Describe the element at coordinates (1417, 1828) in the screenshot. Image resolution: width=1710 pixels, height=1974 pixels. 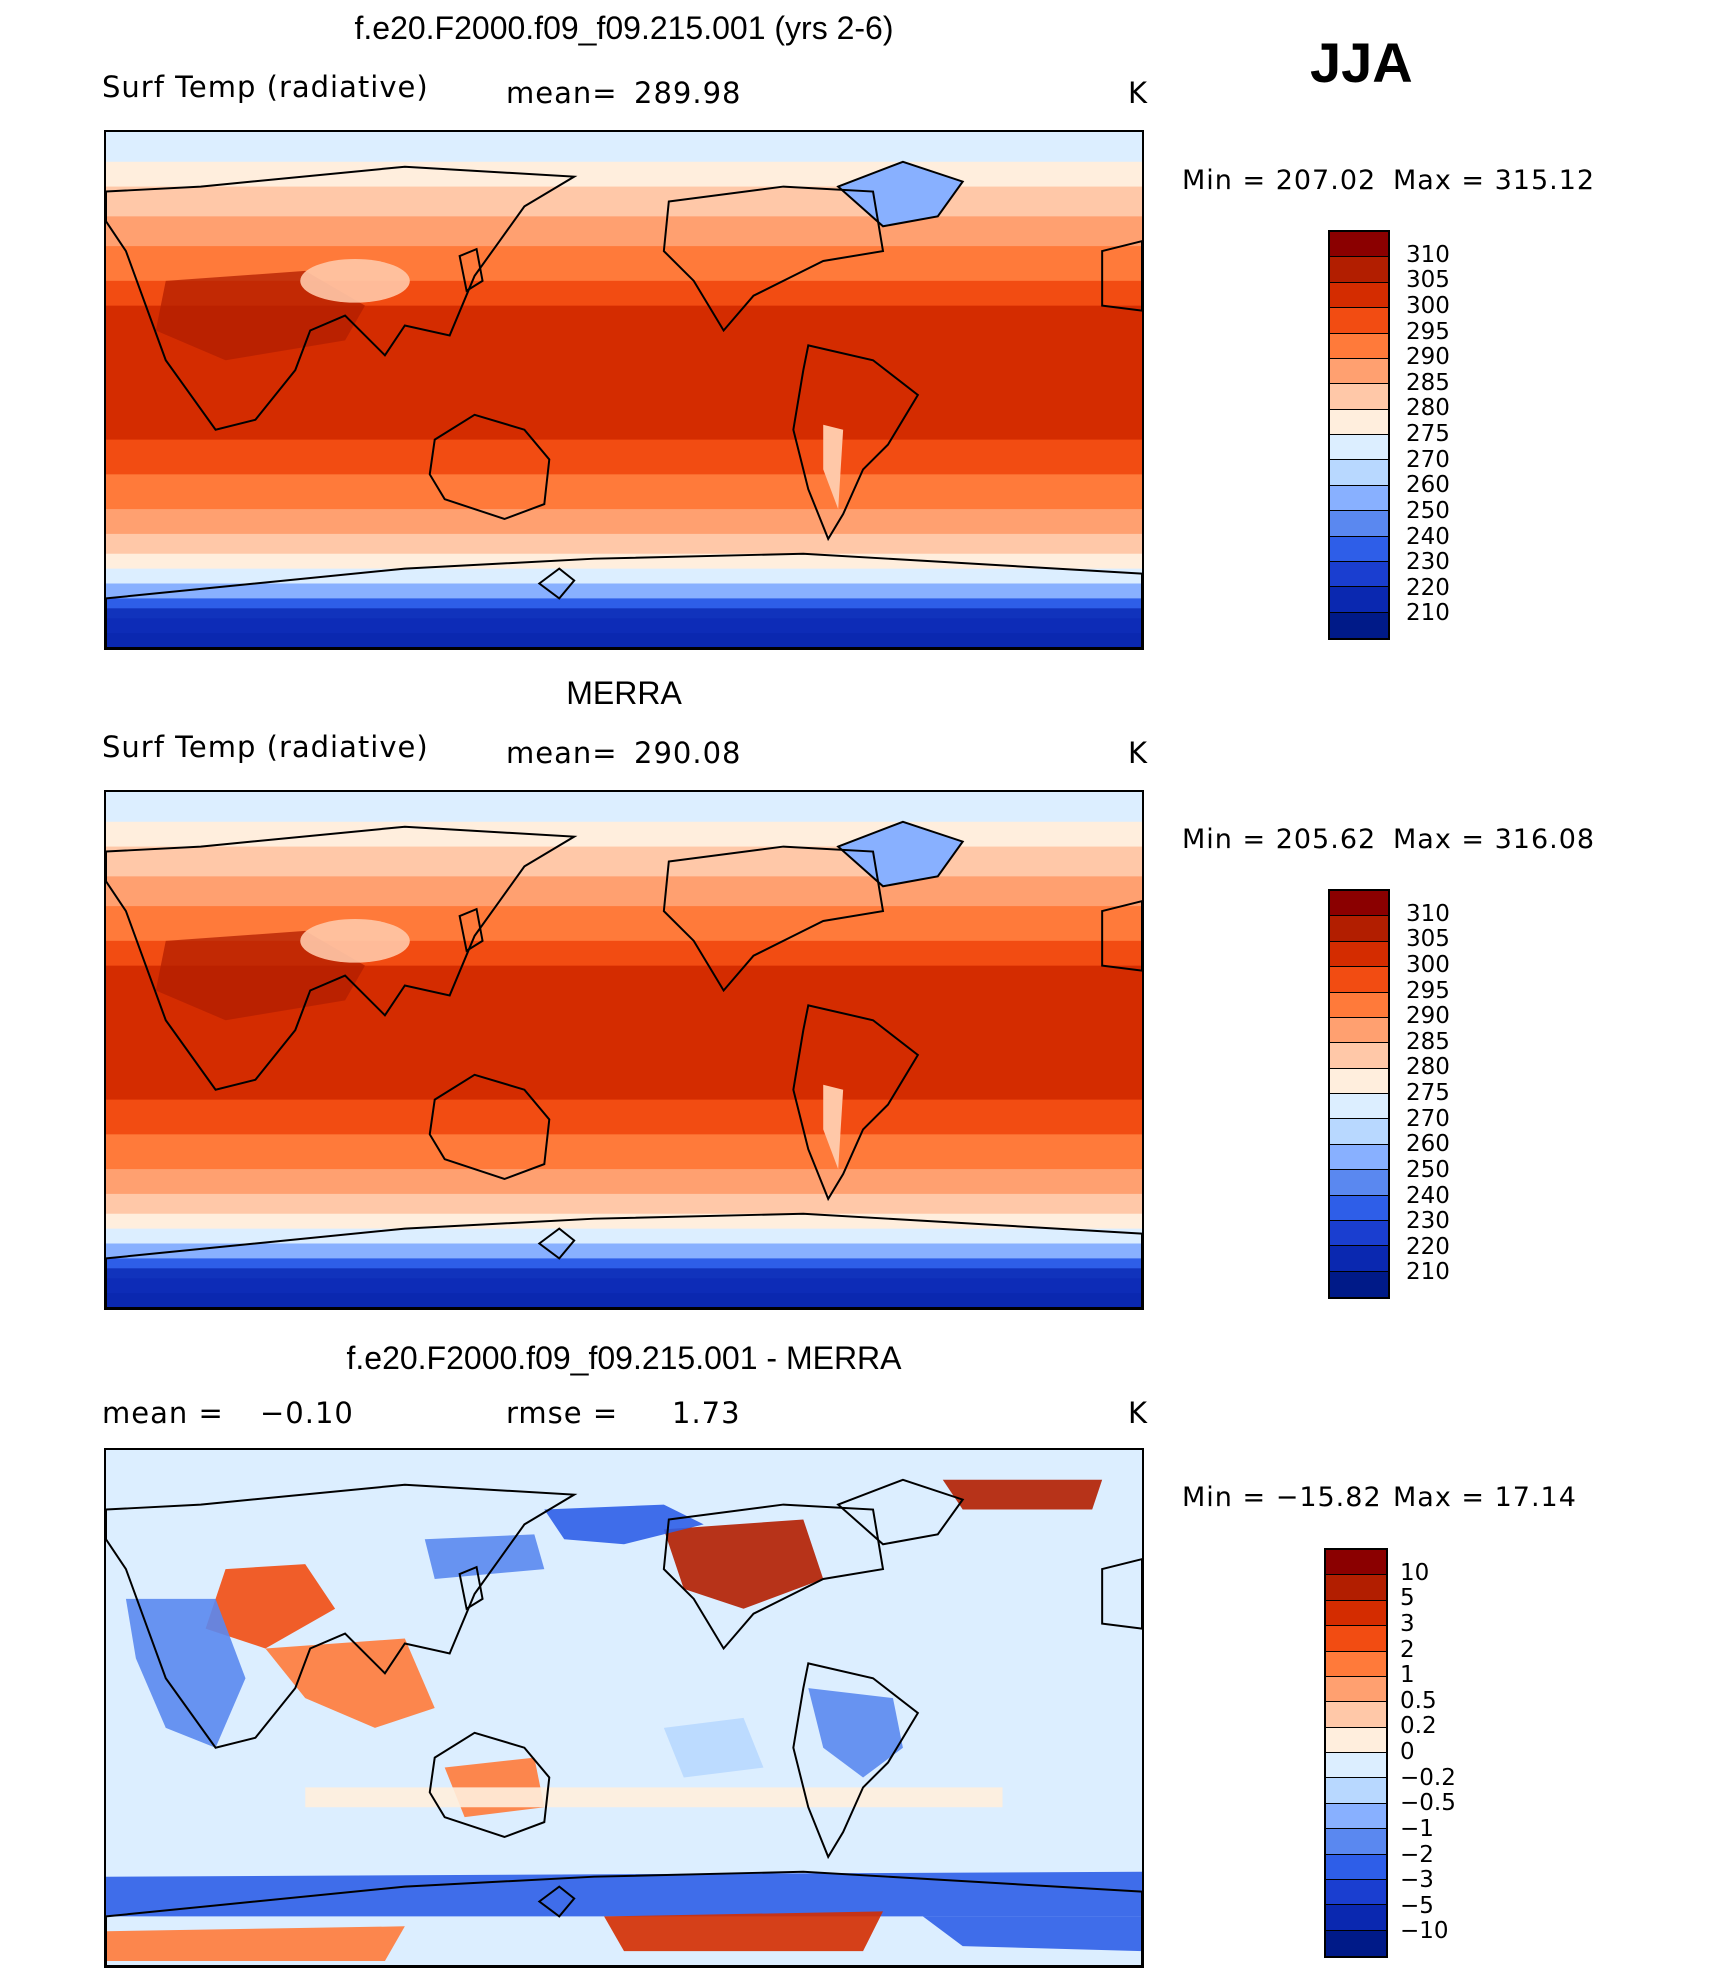
I see `colorbar-level-label: −1` at that location.